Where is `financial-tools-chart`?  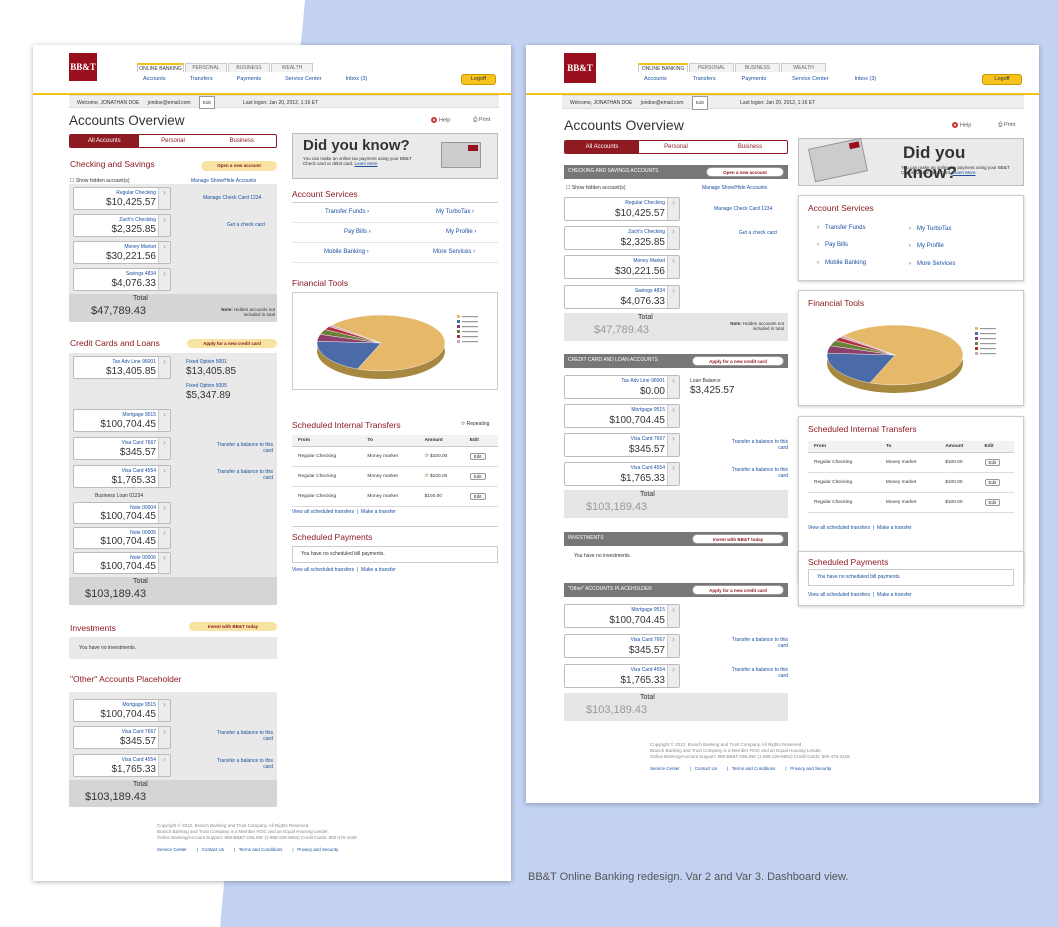 financial-tools-chart is located at coordinates (395, 341).